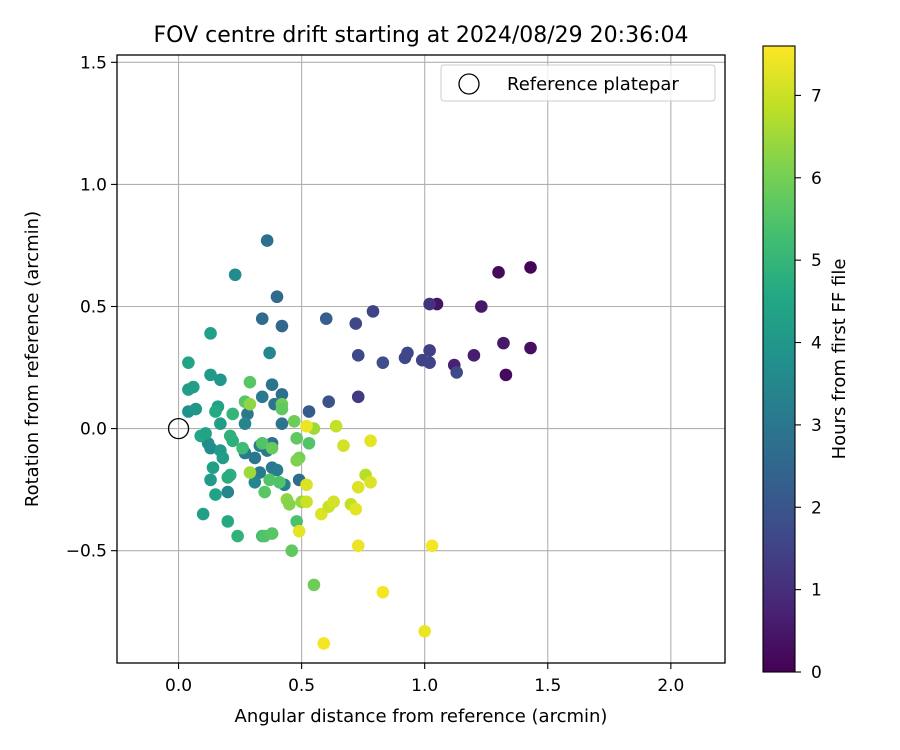  Describe the element at coordinates (469, 84) in the screenshot. I see `legend-reference-marker` at that location.